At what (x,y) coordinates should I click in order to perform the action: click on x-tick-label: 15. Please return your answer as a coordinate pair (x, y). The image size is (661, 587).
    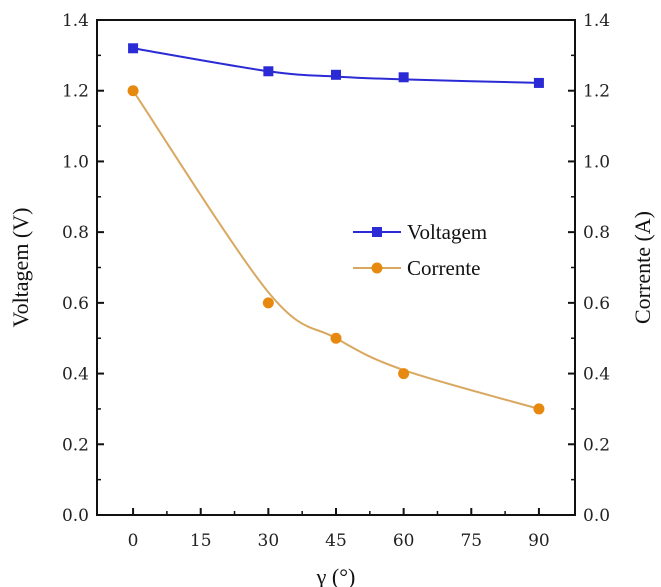
    Looking at the image, I should click on (201, 541).